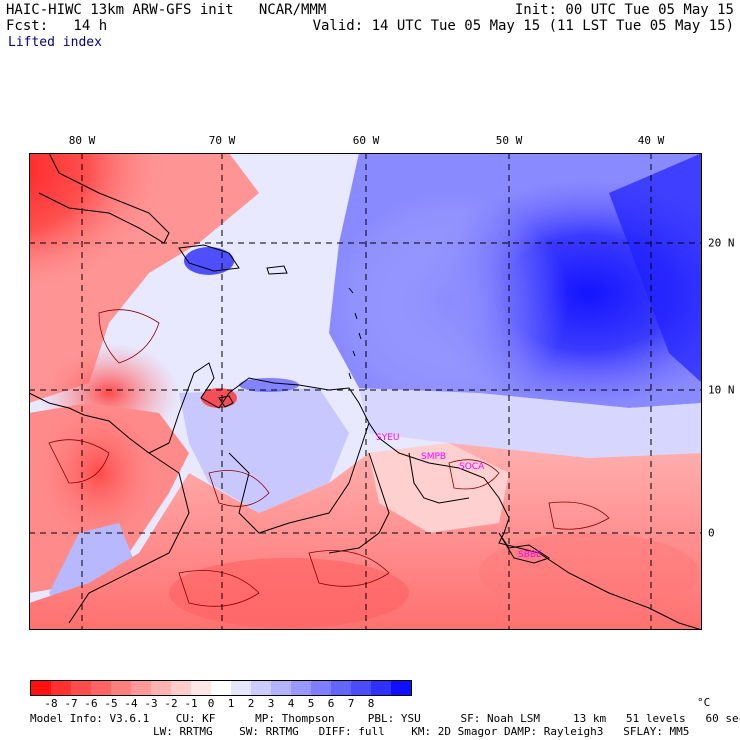  I want to click on station-label: SMPB, so click(433, 457).